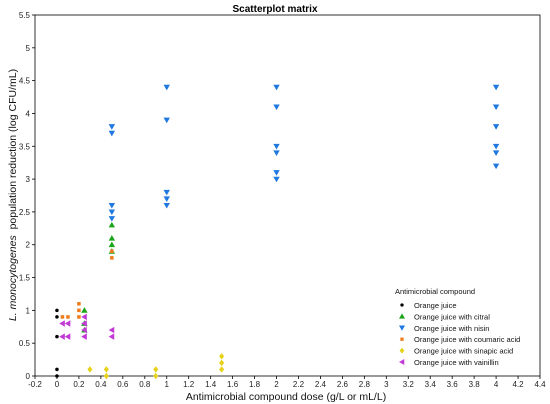 This screenshot has height=404, width=550. Describe the element at coordinates (451, 328) in the screenshot. I see `legend-entry: Orange juice with nisin` at that location.